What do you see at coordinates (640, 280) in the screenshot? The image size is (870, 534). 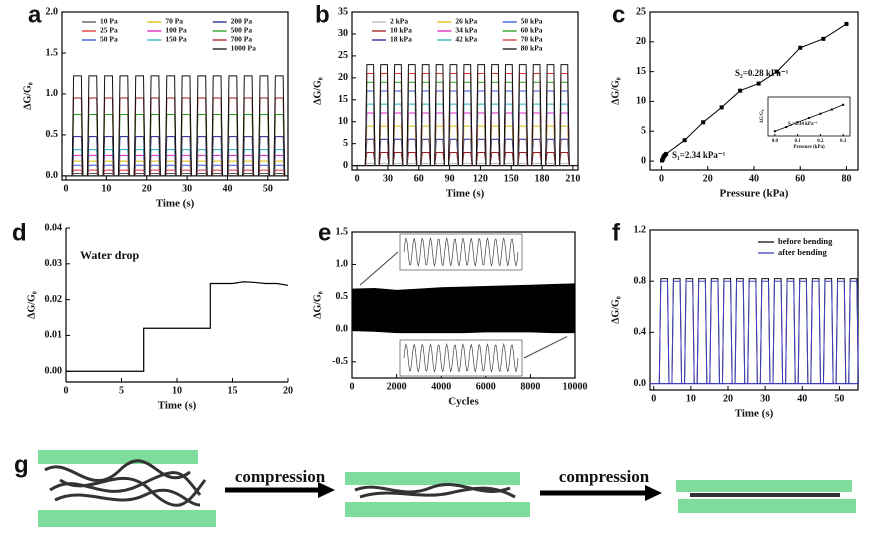 I see `y-tick-label: 0.8` at bounding box center [640, 280].